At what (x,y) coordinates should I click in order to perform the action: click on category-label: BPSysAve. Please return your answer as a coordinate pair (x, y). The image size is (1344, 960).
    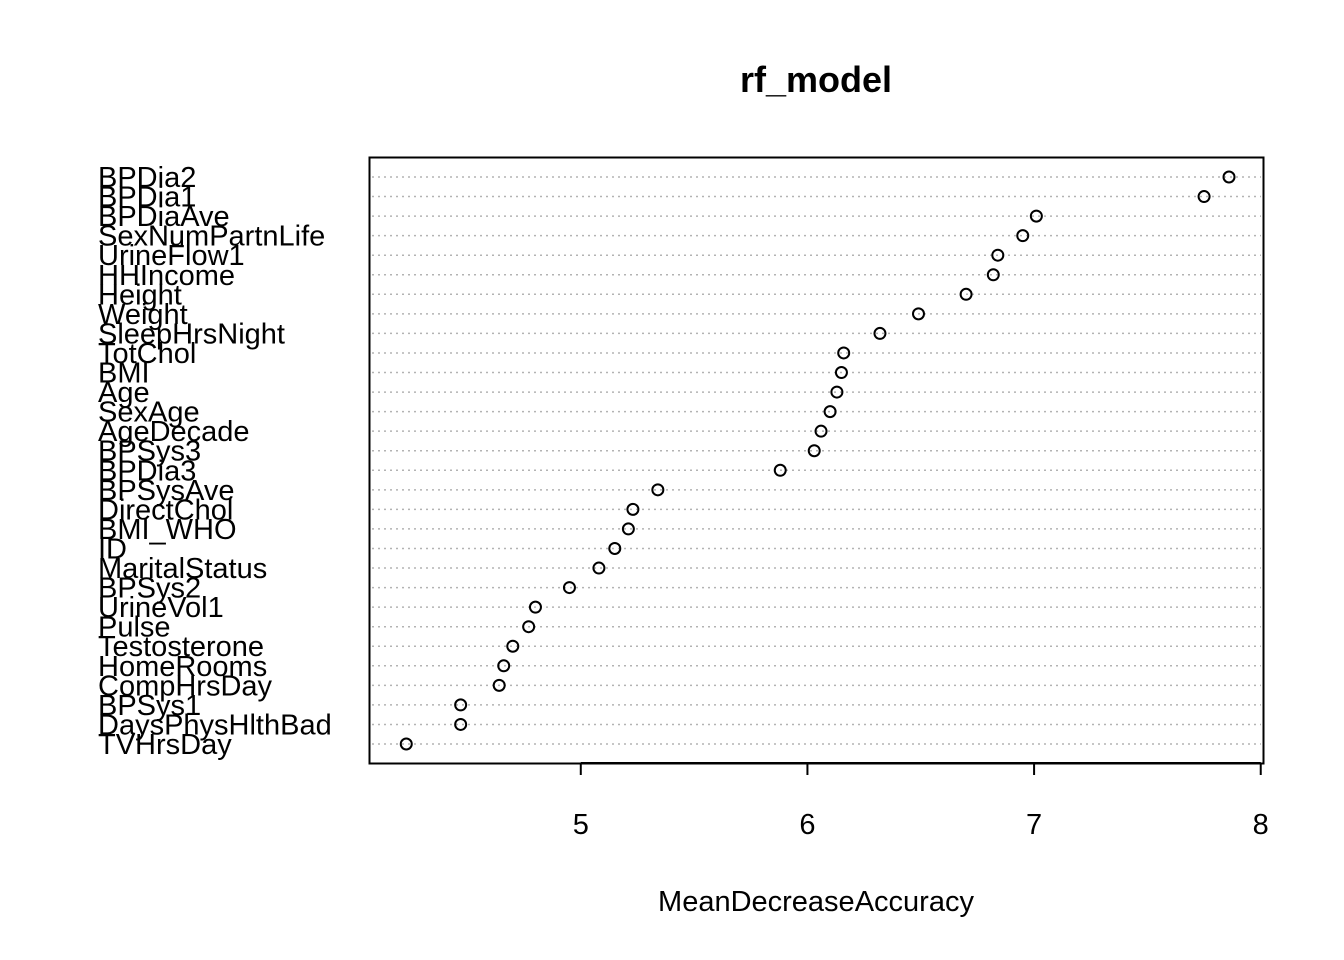
    Looking at the image, I should click on (166, 491).